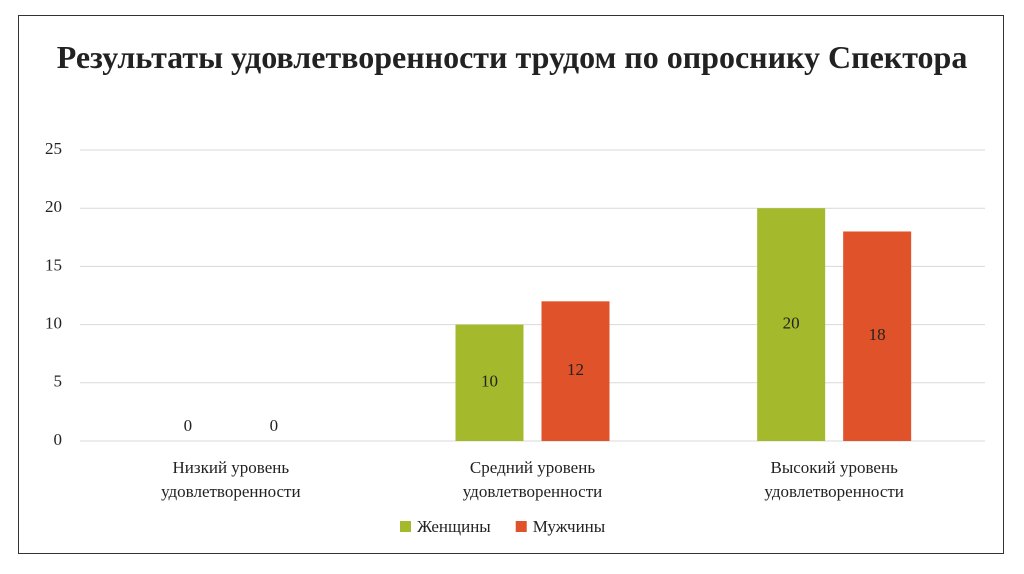 The height and width of the screenshot is (574, 1024). I want to click on data-label: 18, so click(877, 334).